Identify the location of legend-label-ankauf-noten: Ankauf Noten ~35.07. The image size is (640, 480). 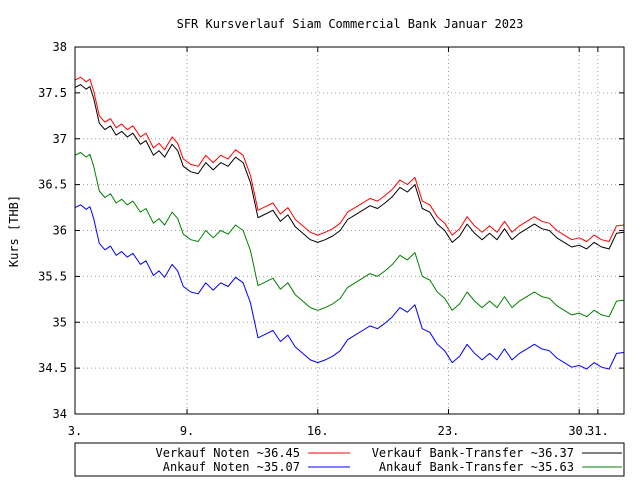
(231, 467).